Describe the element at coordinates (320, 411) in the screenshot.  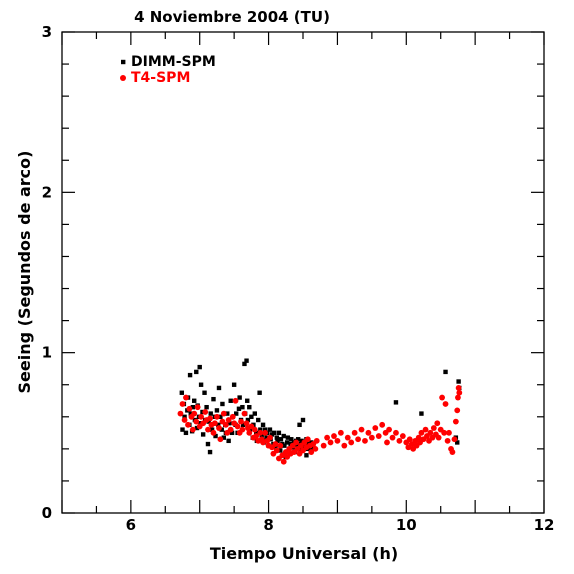
I see `data-points` at that location.